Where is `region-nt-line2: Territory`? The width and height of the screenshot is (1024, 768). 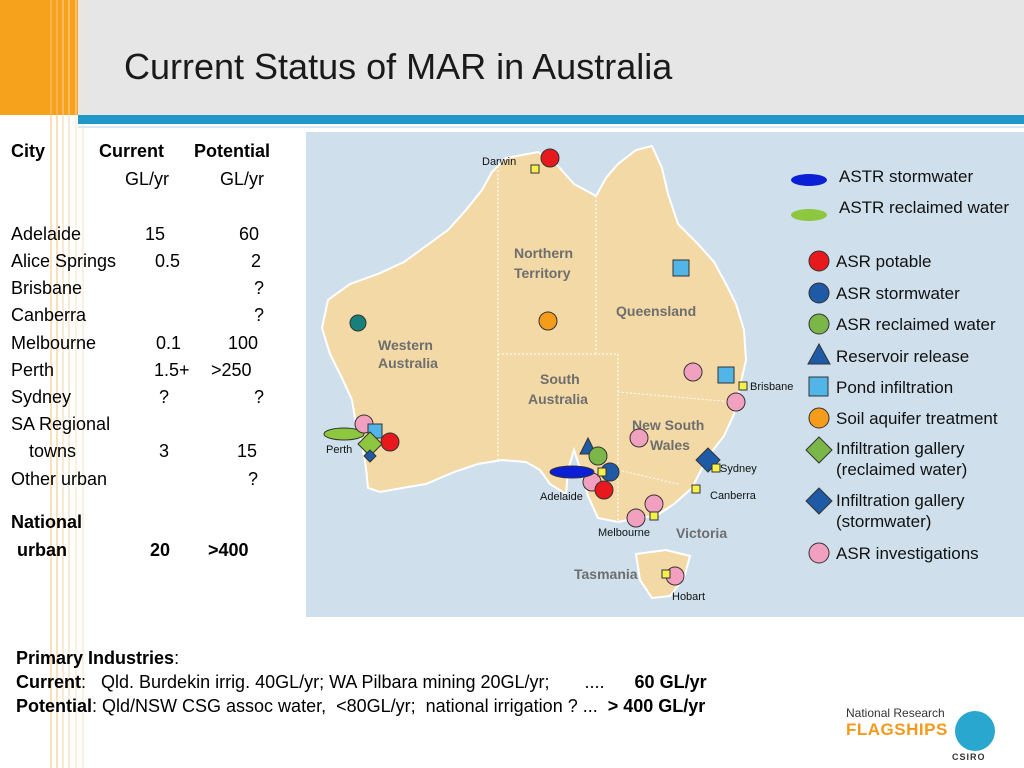
region-nt-line2: Territory is located at coordinates (542, 273).